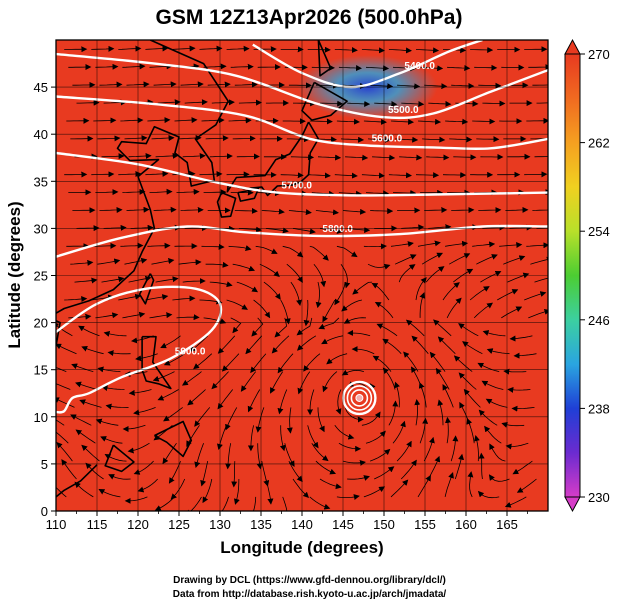 This screenshot has height=605, width=619. I want to click on vortex-ring, so click(359, 398).